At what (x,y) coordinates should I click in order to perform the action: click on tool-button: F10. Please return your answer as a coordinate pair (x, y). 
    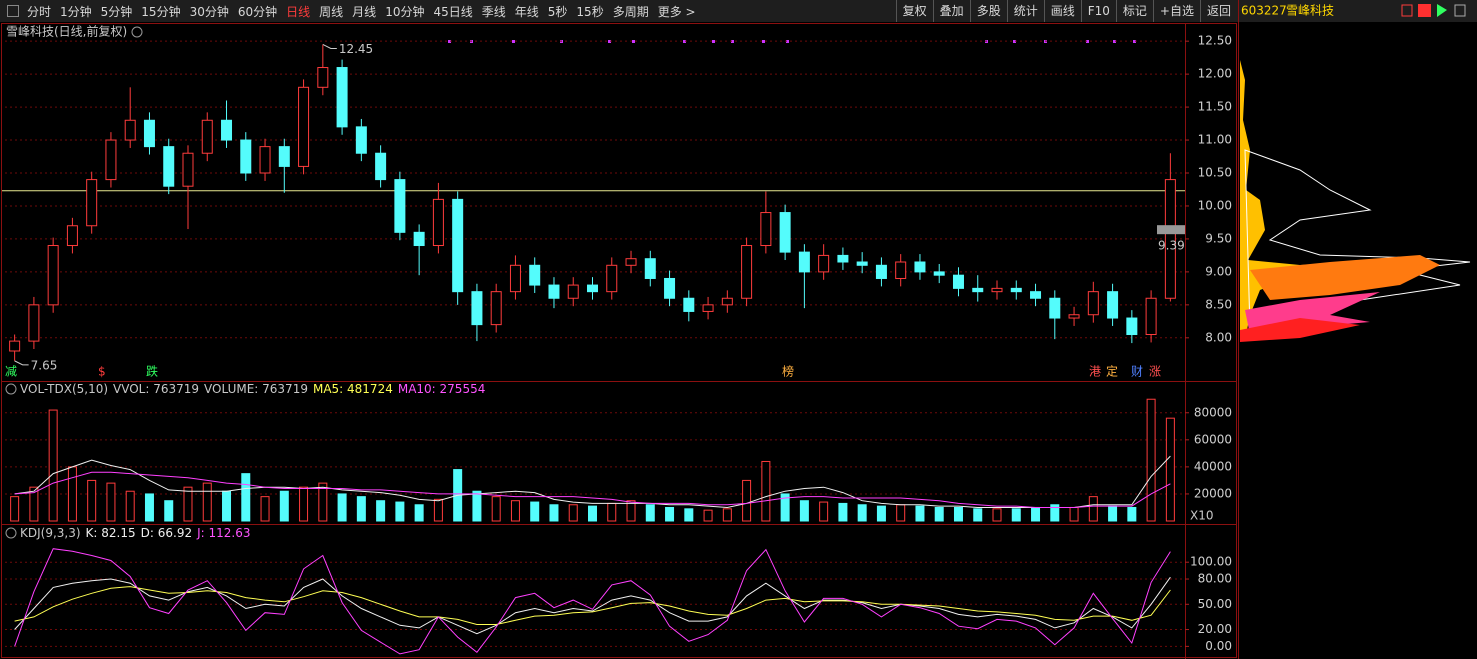
    Looking at the image, I should click on (1098, 11).